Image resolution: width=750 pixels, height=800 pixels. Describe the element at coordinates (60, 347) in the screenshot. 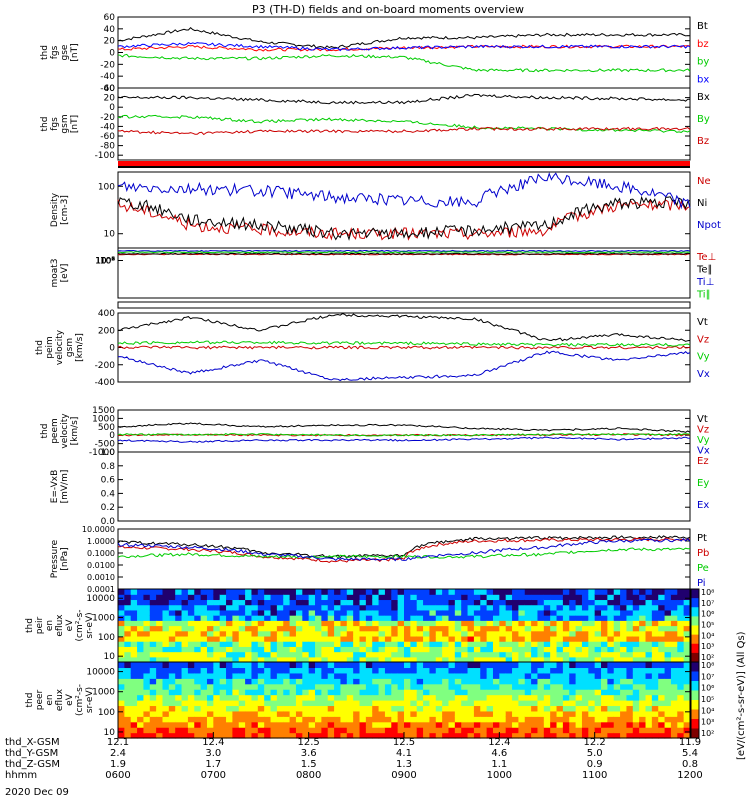

I see `y-label-line: velocity` at that location.